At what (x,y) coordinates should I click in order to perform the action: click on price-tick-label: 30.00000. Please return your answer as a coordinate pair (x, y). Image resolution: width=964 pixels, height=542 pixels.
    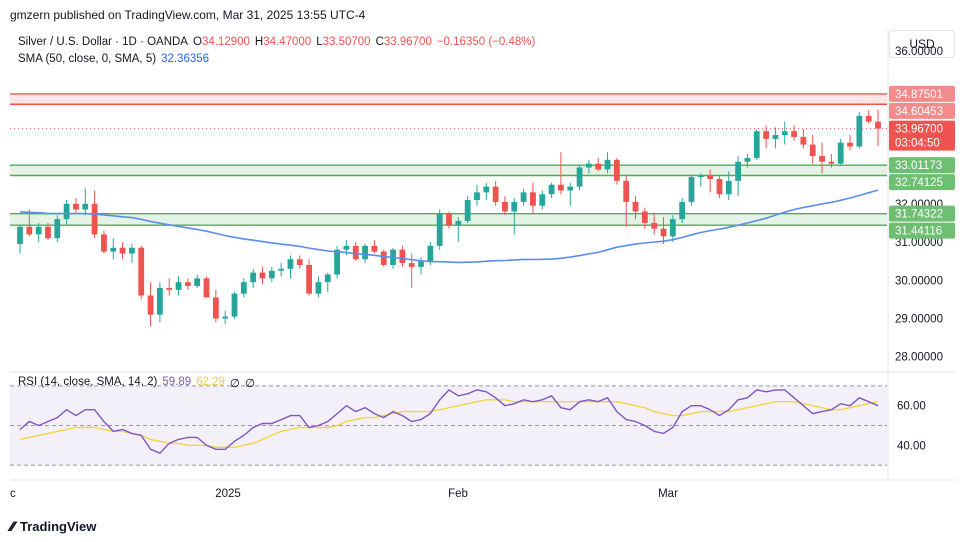
    Looking at the image, I should click on (919, 281).